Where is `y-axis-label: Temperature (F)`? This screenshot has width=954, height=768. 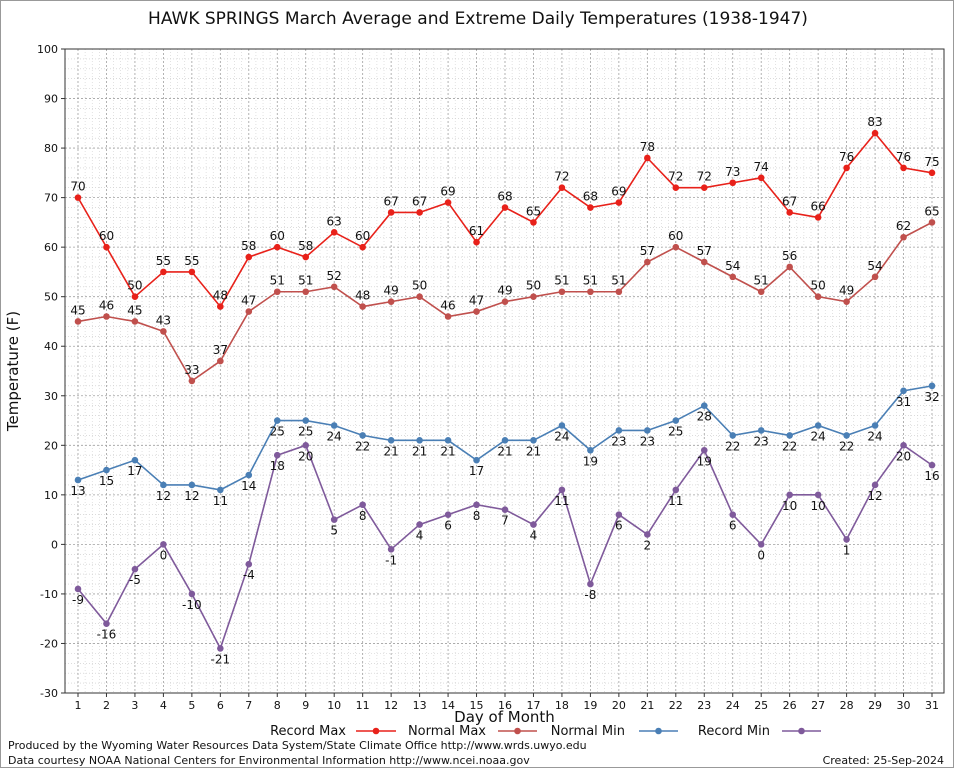
y-axis-label: Temperature (F) is located at coordinates (13, 371).